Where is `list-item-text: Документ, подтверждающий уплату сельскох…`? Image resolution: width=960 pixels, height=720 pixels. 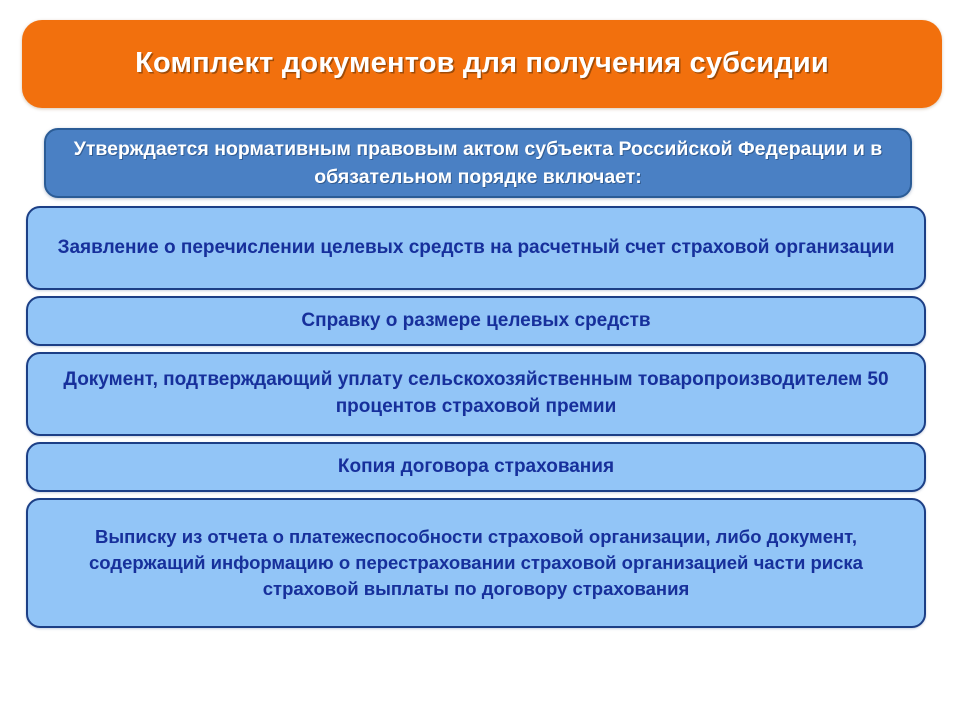 list-item-text: Документ, подтверждающий уплату сельскох… is located at coordinates (476, 393).